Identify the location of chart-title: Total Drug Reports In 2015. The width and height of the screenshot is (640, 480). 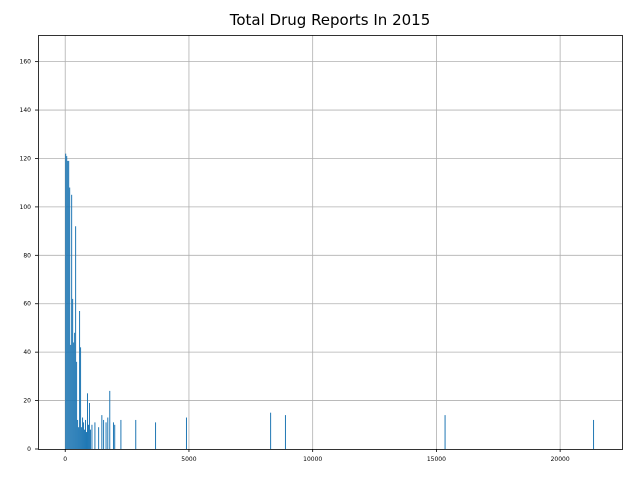
(330, 20).